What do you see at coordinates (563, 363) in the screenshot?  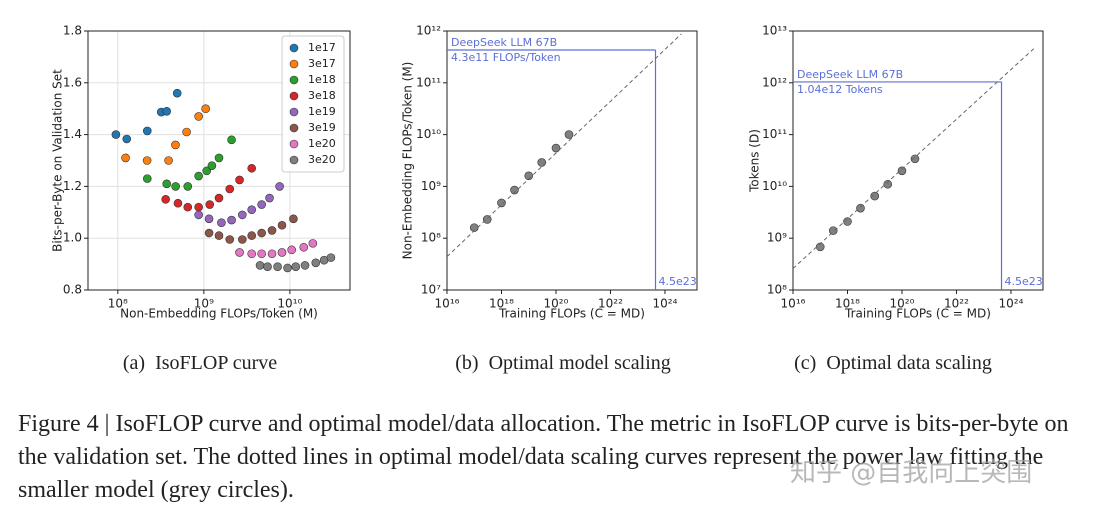 I see `subcaption: (b) Optimal model scaling` at bounding box center [563, 363].